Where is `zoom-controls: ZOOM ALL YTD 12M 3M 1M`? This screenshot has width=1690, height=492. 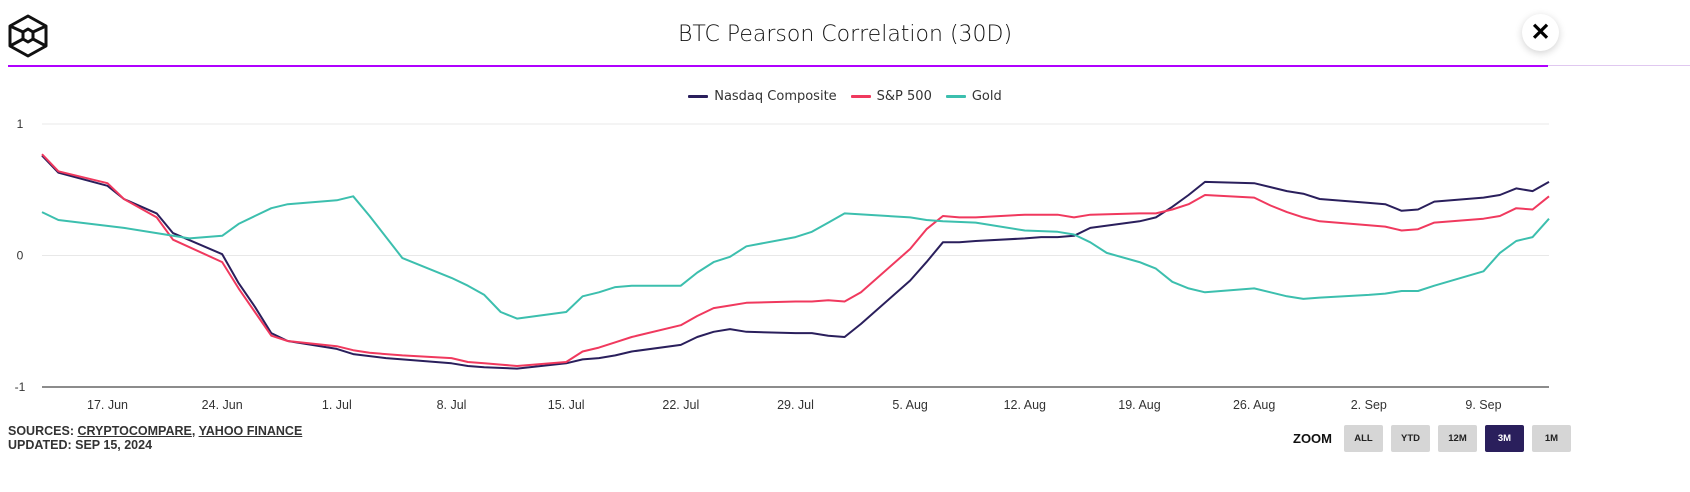 zoom-controls: ZOOM ALL YTD 12M 3M 1M is located at coordinates (1432, 438).